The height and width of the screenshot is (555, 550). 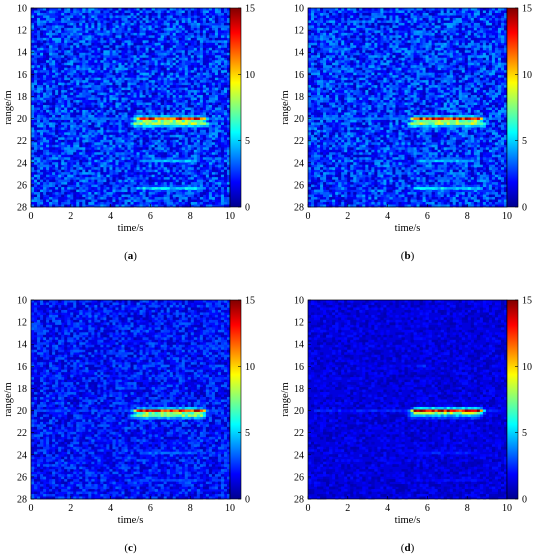 I want to click on panel-caption: (a), so click(x=130, y=256).